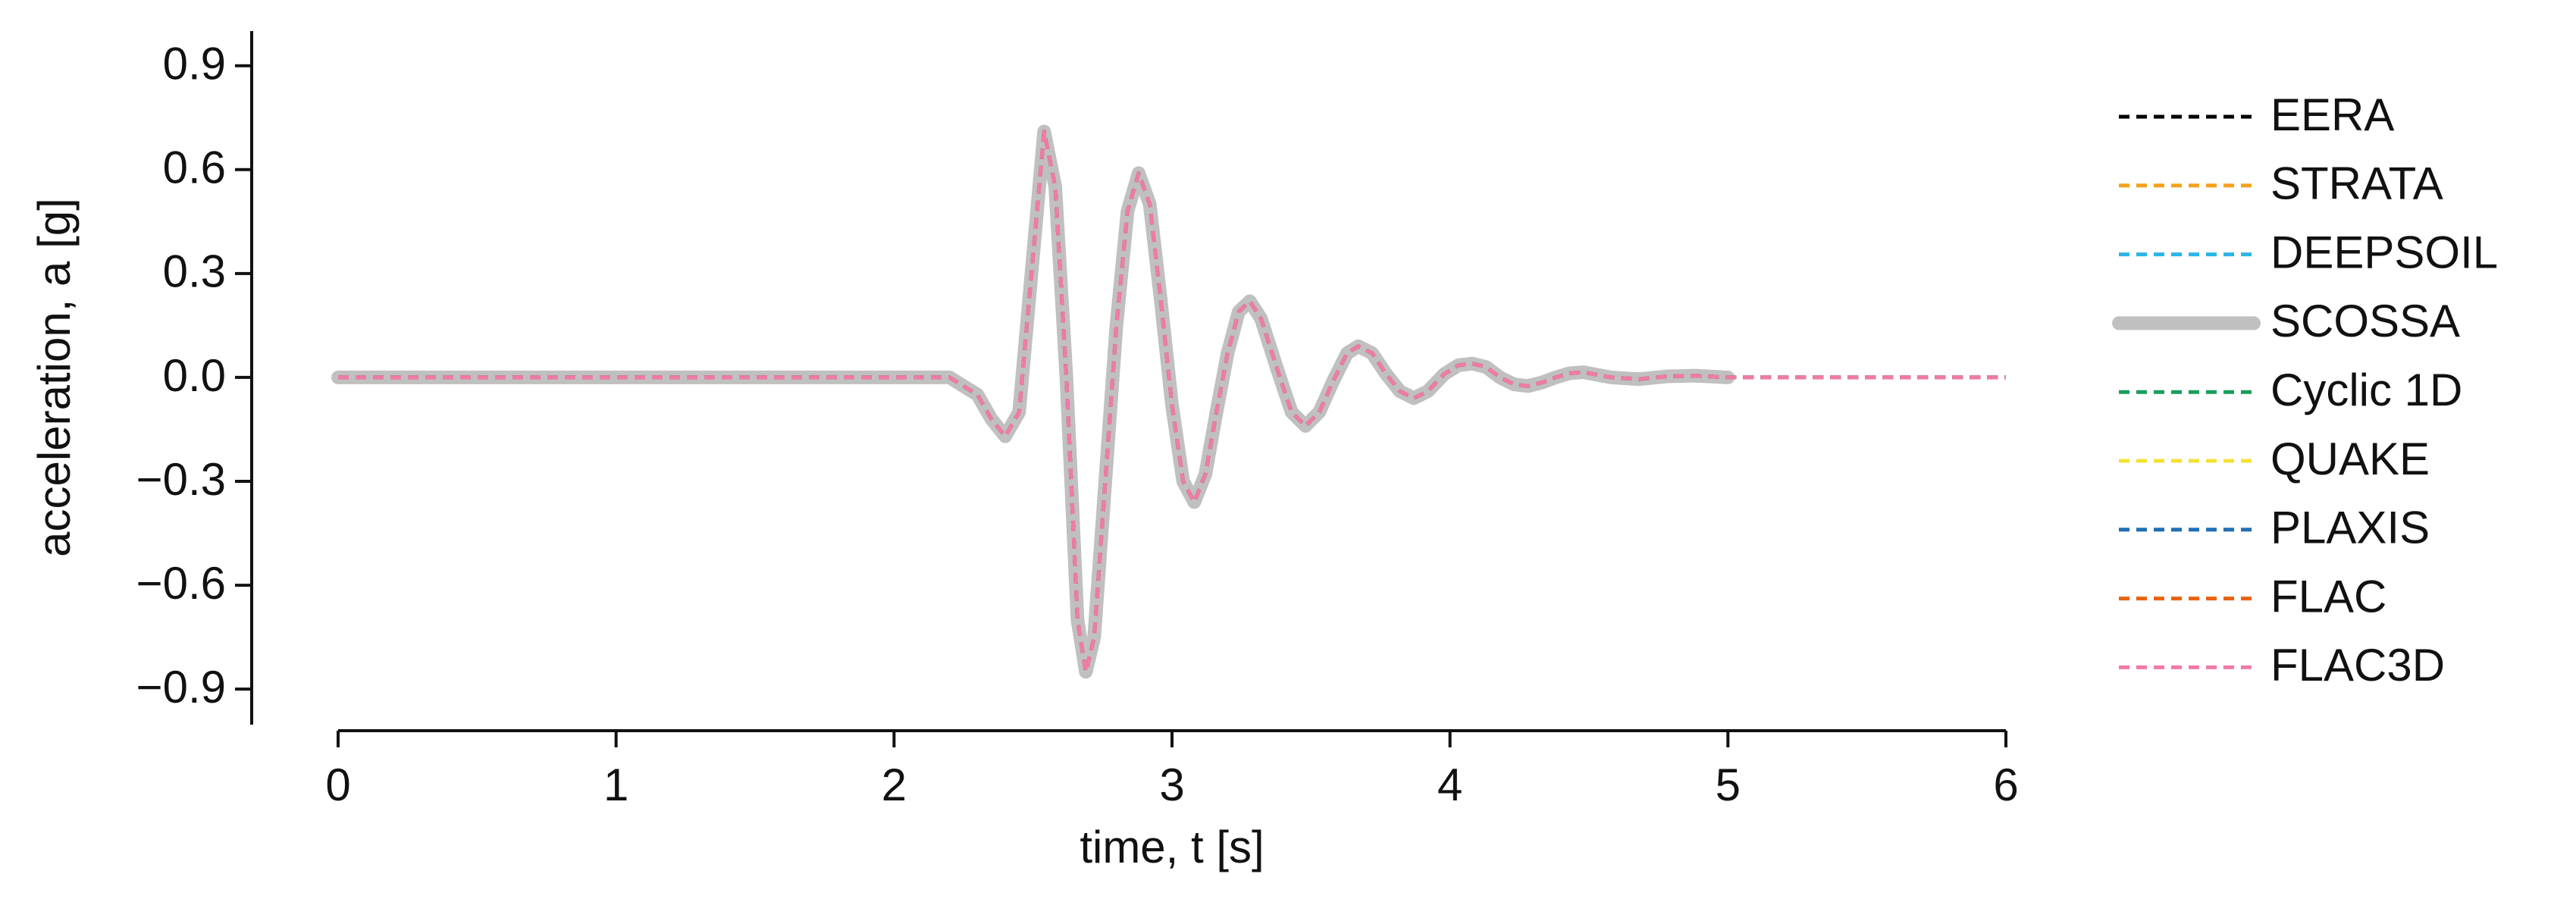 This screenshot has width=2576, height=902. What do you see at coordinates (1172, 847) in the screenshot?
I see `x-axis-label: time, t [s]` at bounding box center [1172, 847].